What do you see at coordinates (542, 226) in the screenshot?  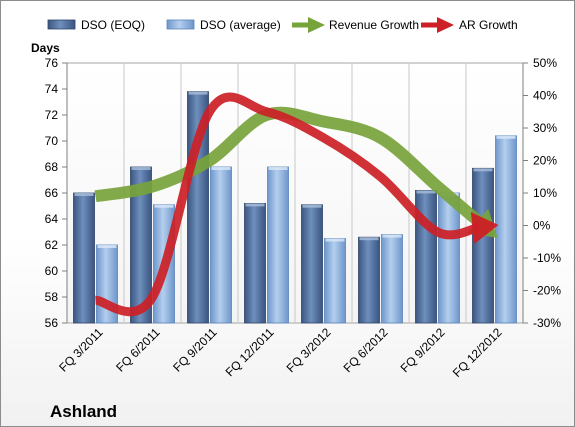 I see `right-tick-label: 0%` at bounding box center [542, 226].